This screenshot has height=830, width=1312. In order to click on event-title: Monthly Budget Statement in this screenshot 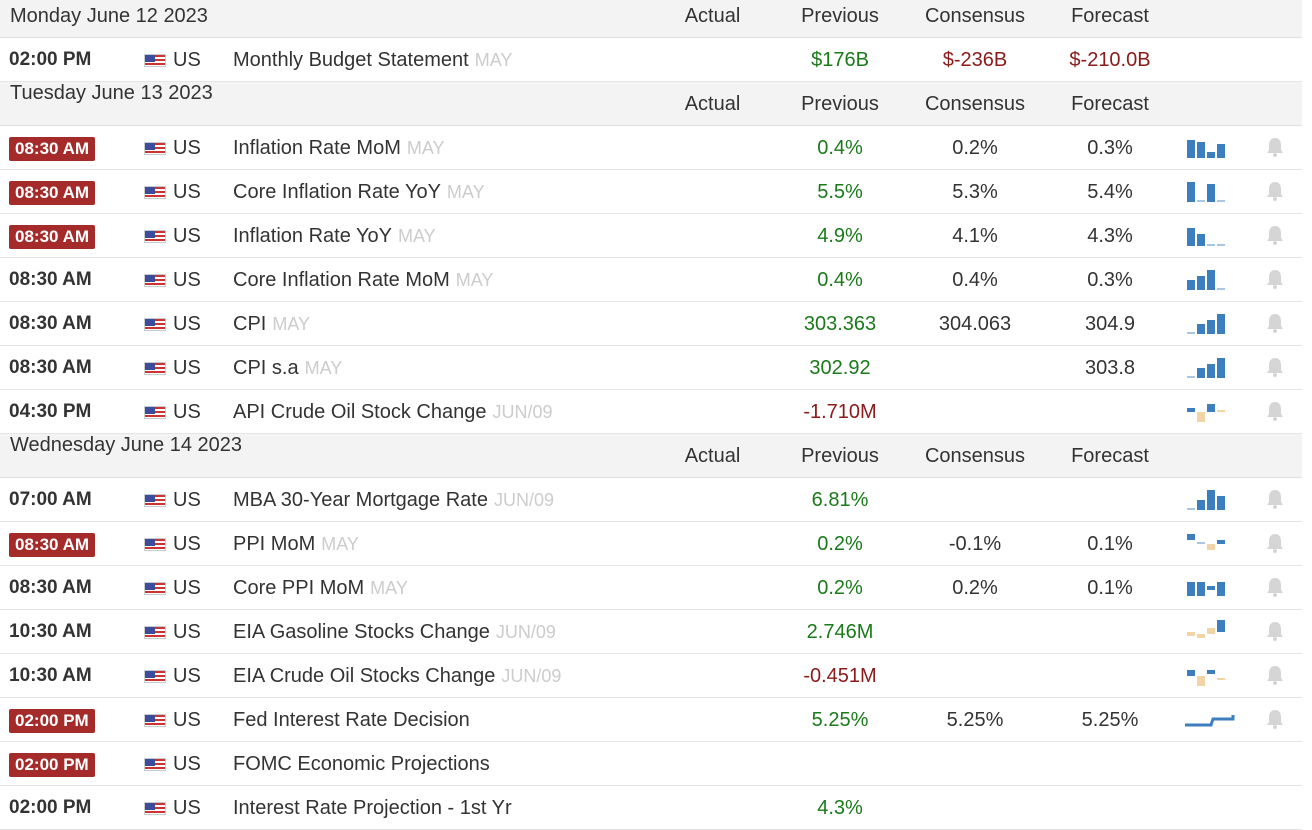, I will do `click(351, 60)`.